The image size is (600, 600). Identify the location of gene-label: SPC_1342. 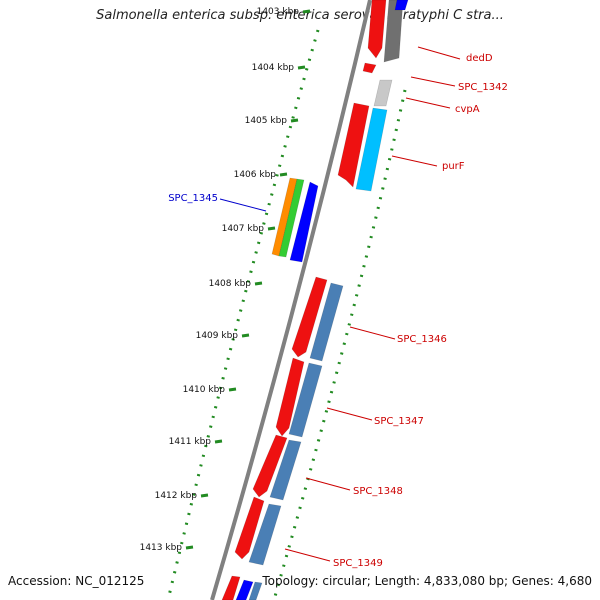
(483, 87).